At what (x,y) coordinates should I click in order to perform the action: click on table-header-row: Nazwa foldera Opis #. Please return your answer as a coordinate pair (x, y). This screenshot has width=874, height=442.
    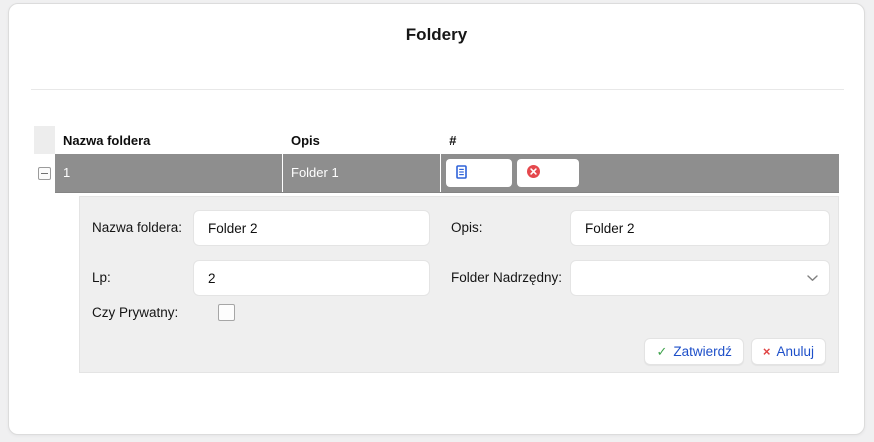
    Looking at the image, I should click on (436, 140).